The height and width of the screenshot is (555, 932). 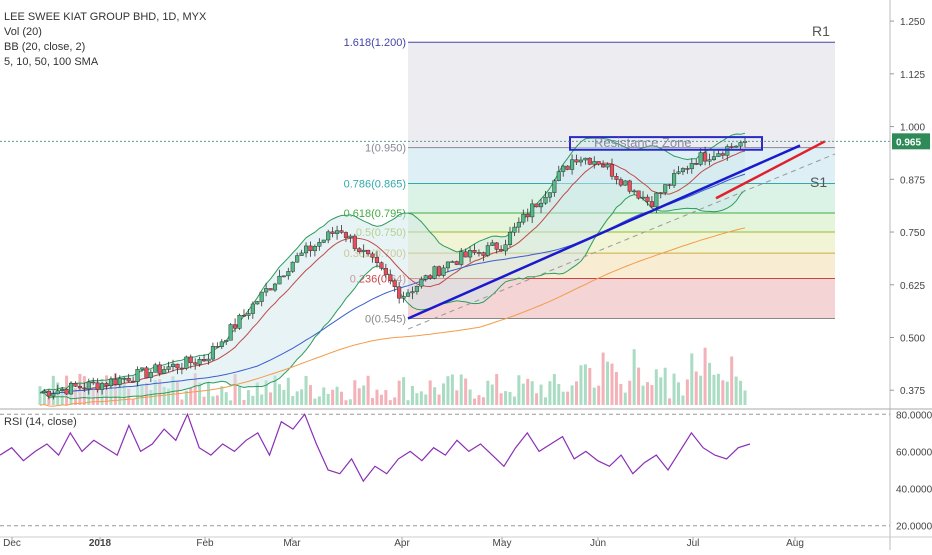 I want to click on legend-sma: 5, 10, 50, 100 SMA, so click(x=51, y=62).